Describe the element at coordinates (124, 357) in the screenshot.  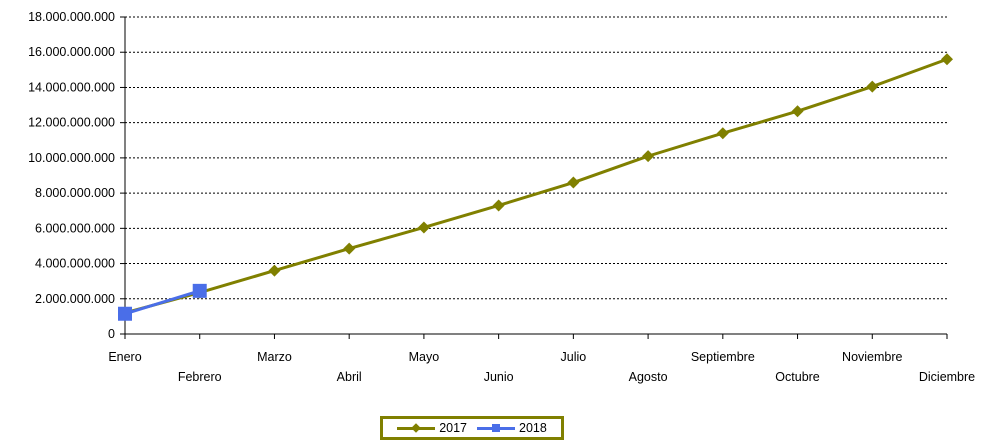
I see `x-tick-label: Enero` at that location.